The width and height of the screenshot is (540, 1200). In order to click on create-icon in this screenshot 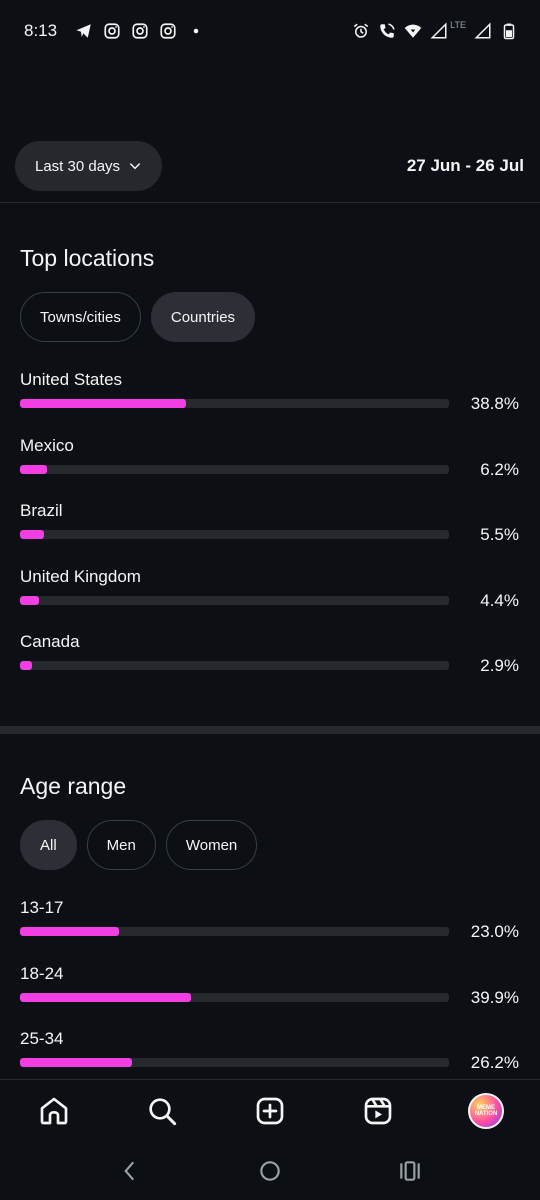, I will do `click(270, 1110)`.